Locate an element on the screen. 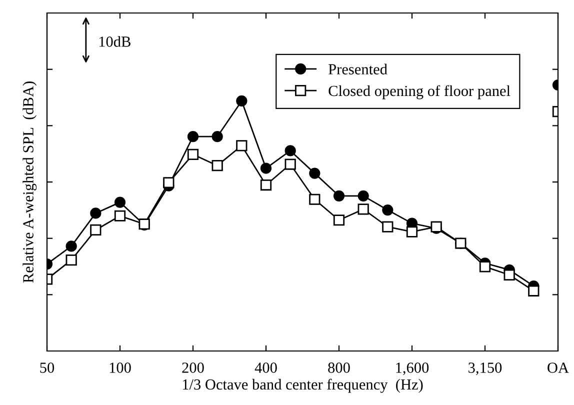 The height and width of the screenshot is (405, 574). x-tick-label: OA is located at coordinates (558, 367).